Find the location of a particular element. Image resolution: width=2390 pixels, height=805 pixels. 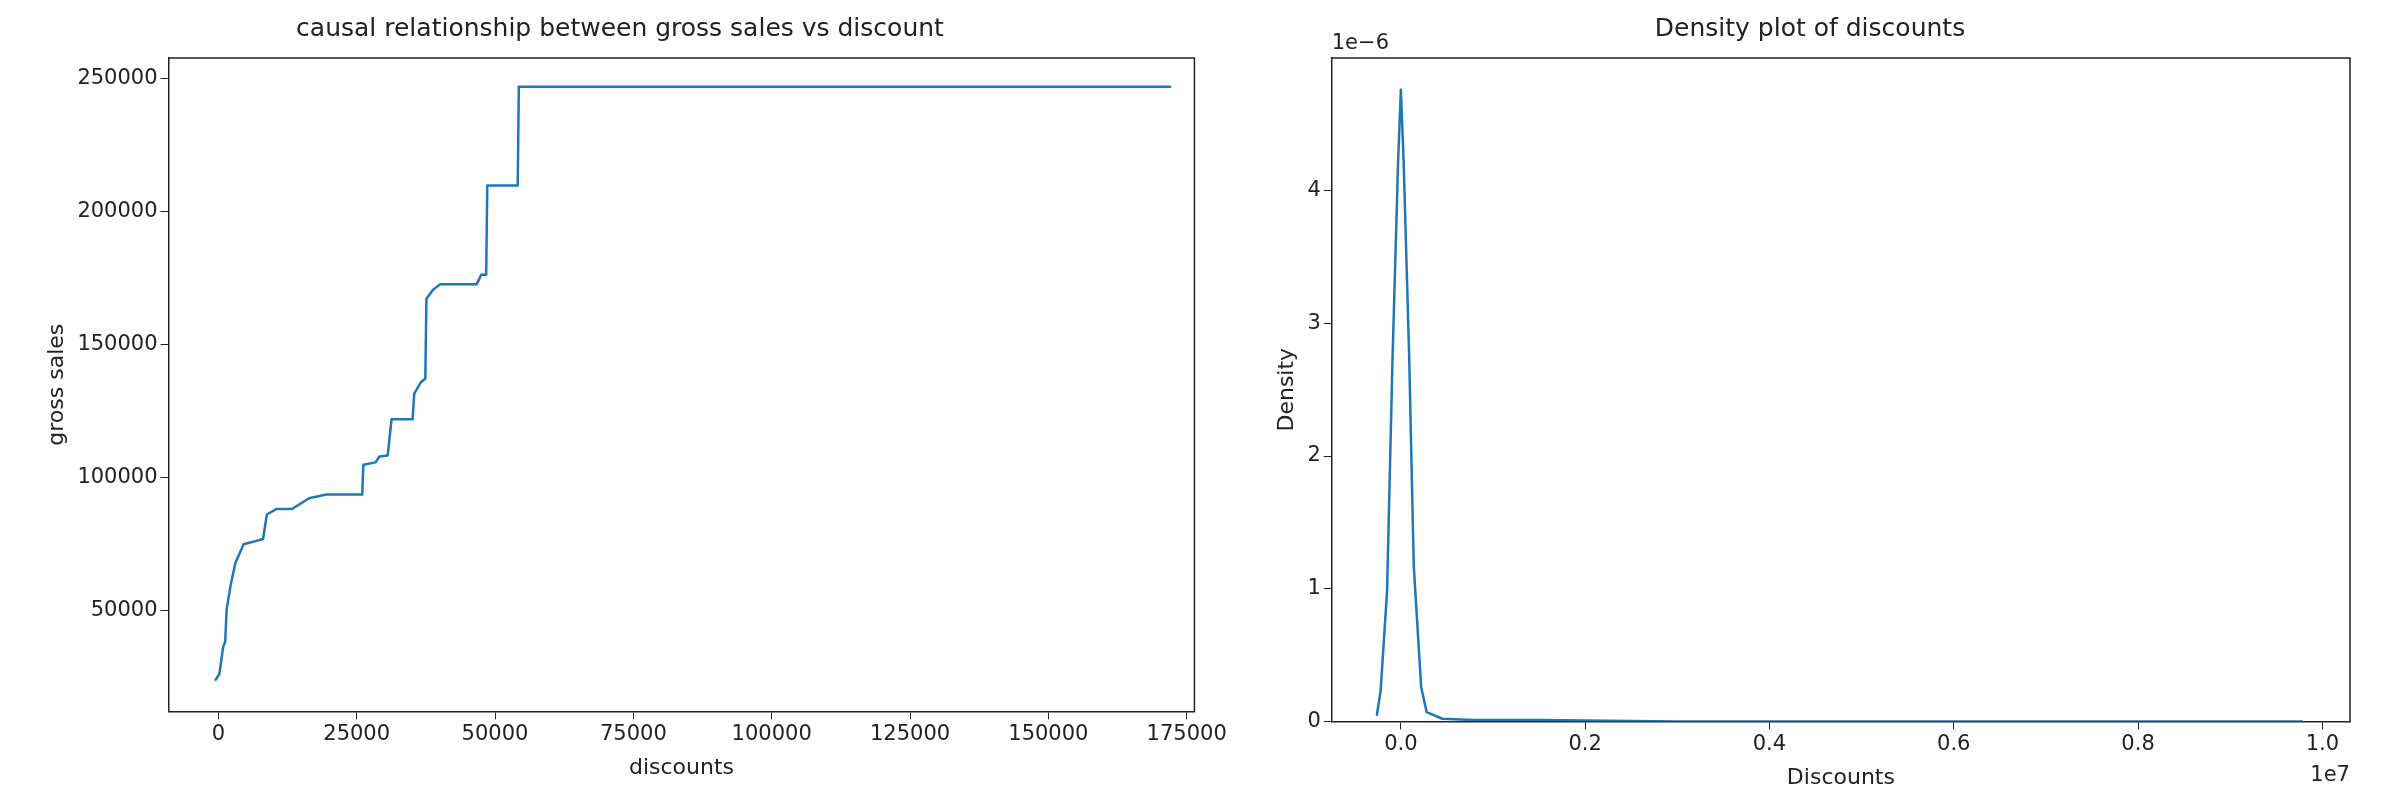

chart-title: Density plot of discounts is located at coordinates (1810, 27).